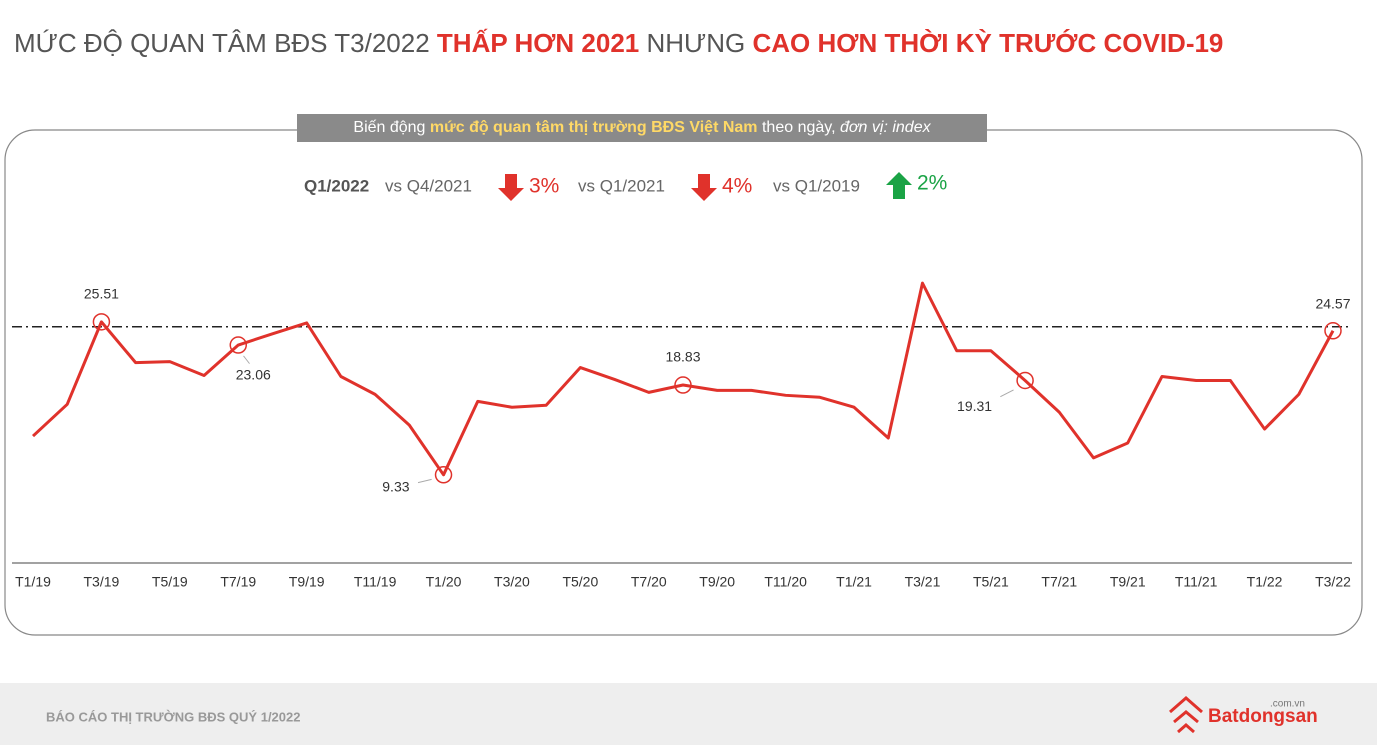  Describe the element at coordinates (1128, 582) in the screenshot. I see `x-tick-label: T9/21` at that location.